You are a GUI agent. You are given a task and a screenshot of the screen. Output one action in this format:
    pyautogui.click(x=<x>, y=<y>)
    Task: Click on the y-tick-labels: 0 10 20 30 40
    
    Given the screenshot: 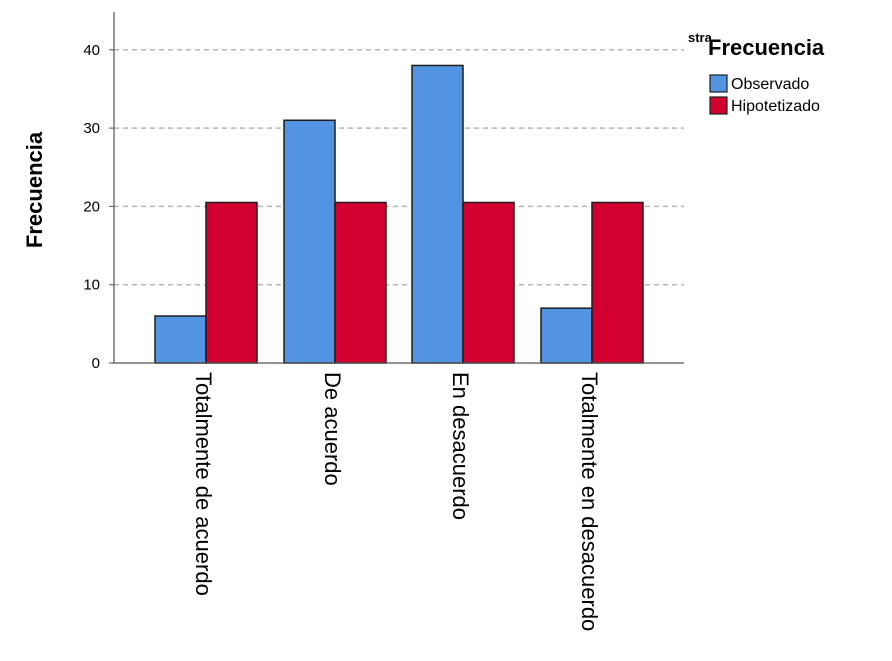 What is the action you would take?
    pyautogui.click(x=98, y=207)
    